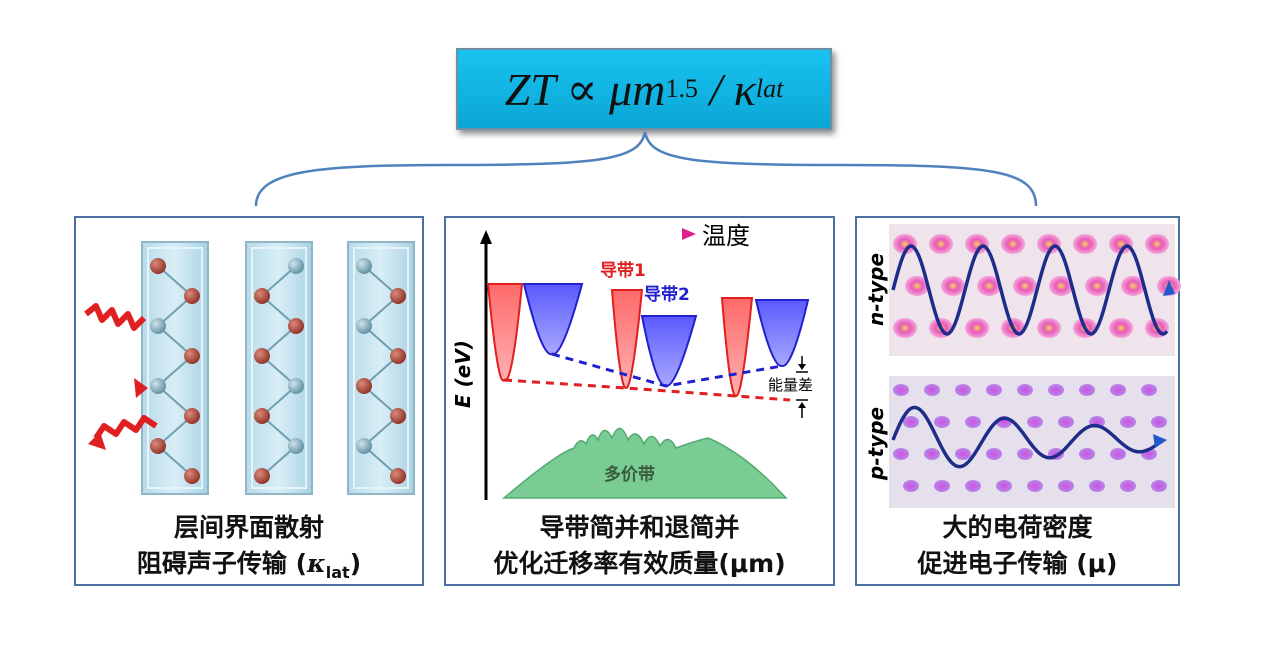  I want to click on p-type-map, so click(1032, 442).